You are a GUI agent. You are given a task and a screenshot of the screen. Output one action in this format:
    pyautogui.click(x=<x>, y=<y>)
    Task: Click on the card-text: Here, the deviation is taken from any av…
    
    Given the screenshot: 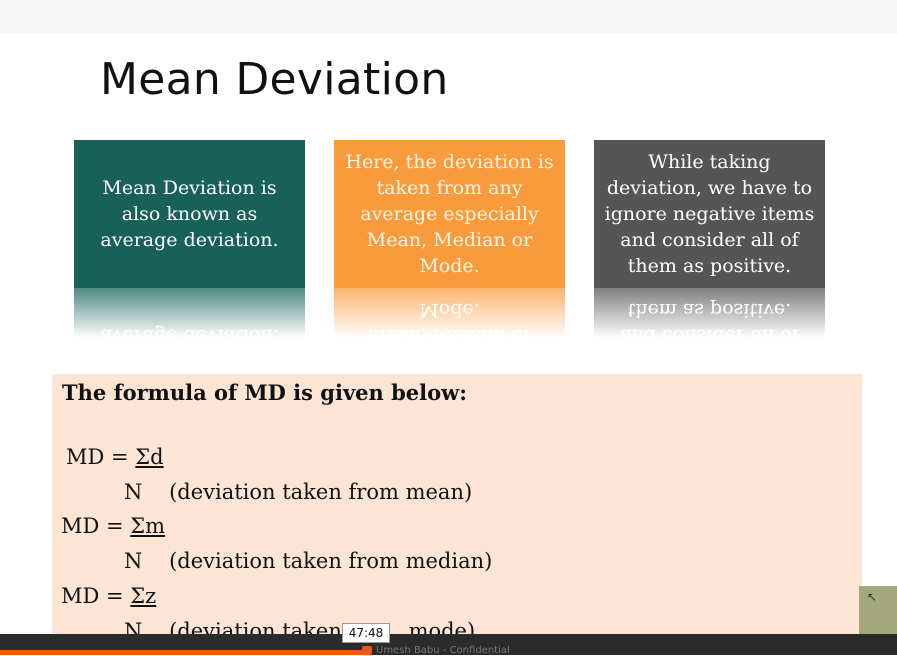 What is the action you would take?
    pyautogui.click(x=449, y=214)
    